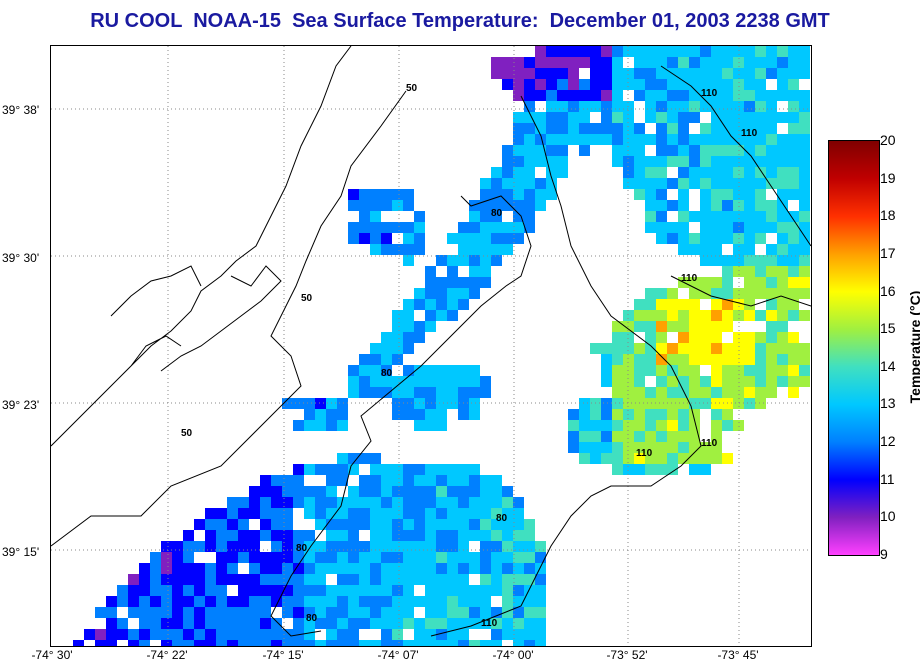 This screenshot has width=920, height=665. Describe the element at coordinates (283, 655) in the screenshot. I see `lon-label-74-15: -74° 15'` at that location.